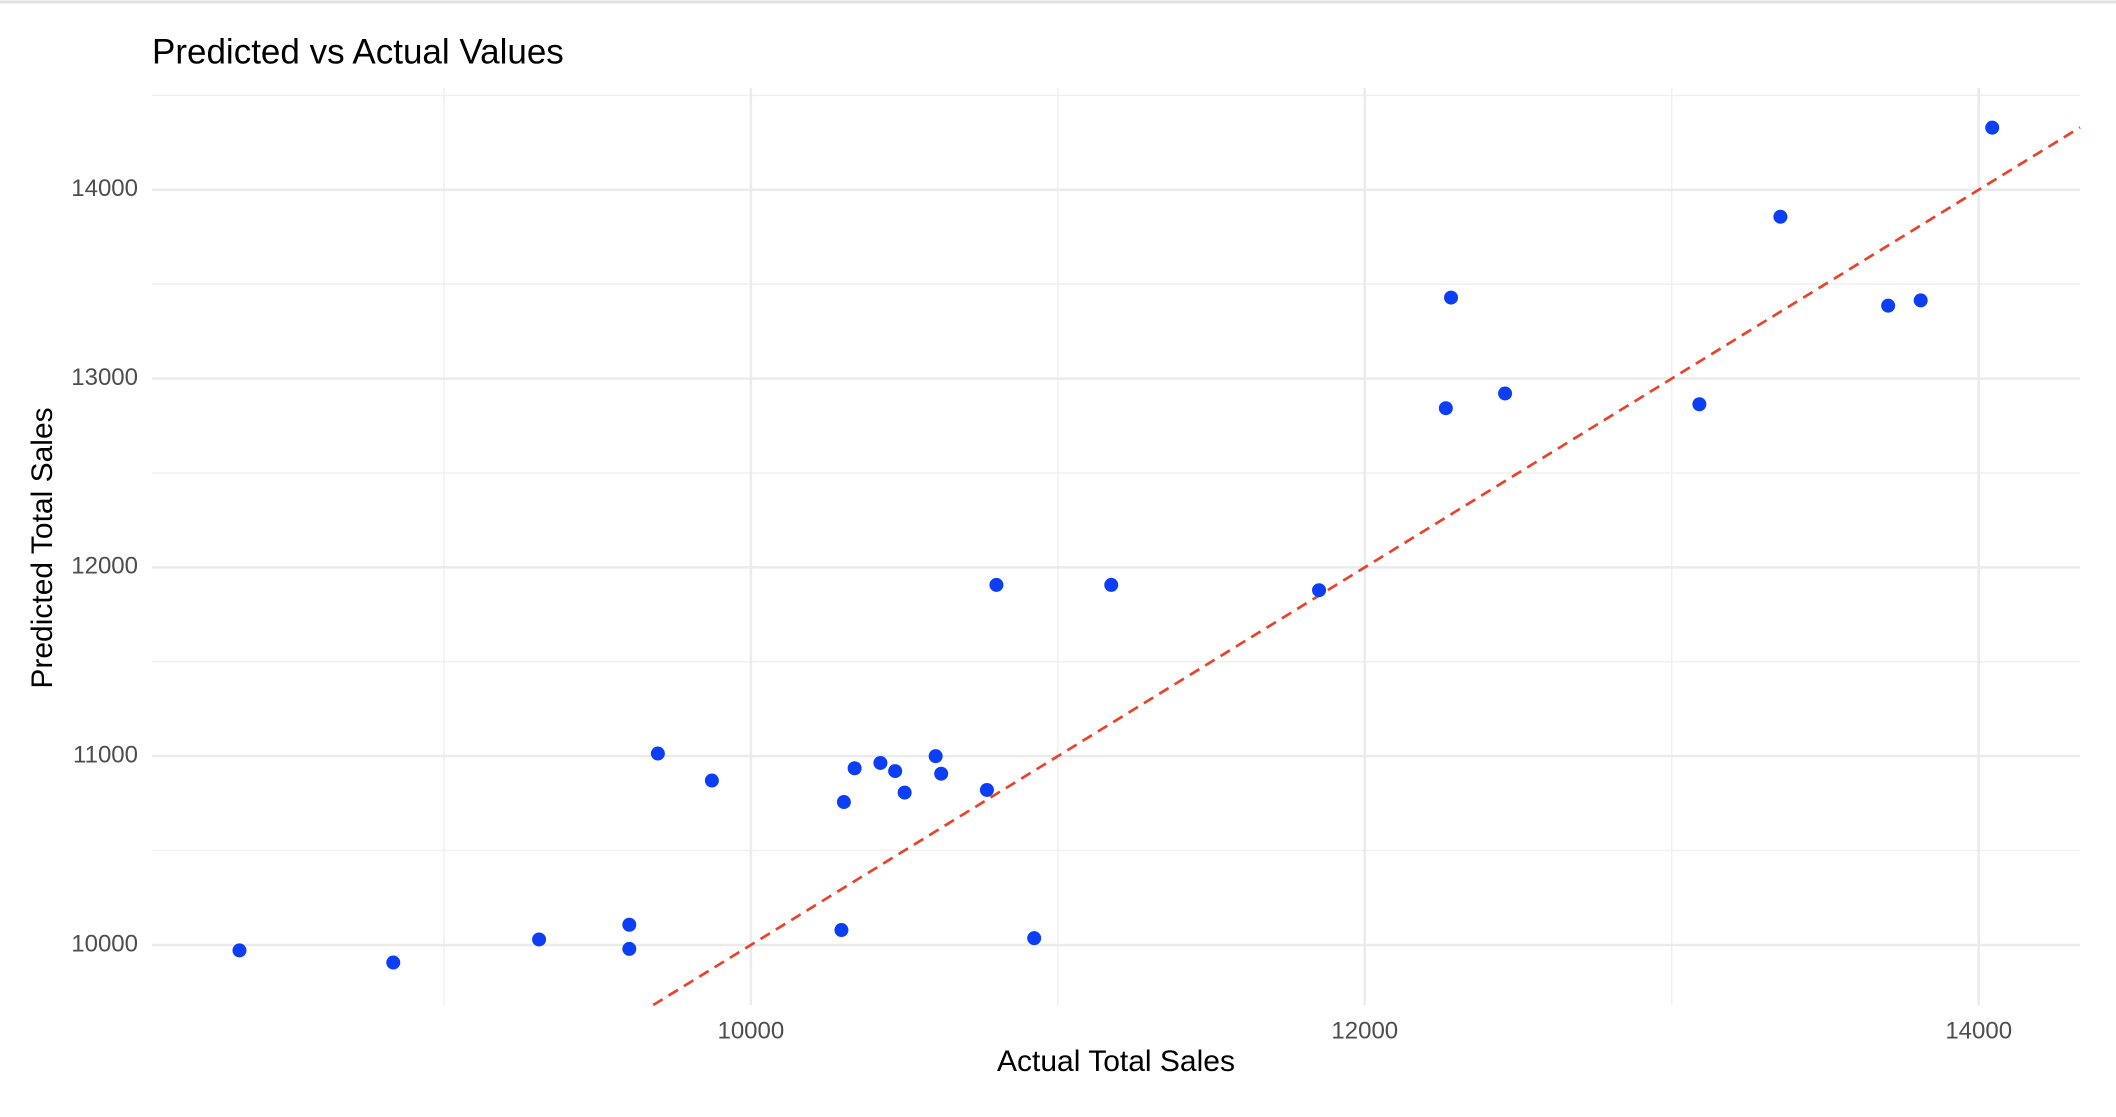 The image size is (2116, 1117). What do you see at coordinates (358, 51) in the screenshot?
I see `chart-title: Predicted vs Actual Values` at bounding box center [358, 51].